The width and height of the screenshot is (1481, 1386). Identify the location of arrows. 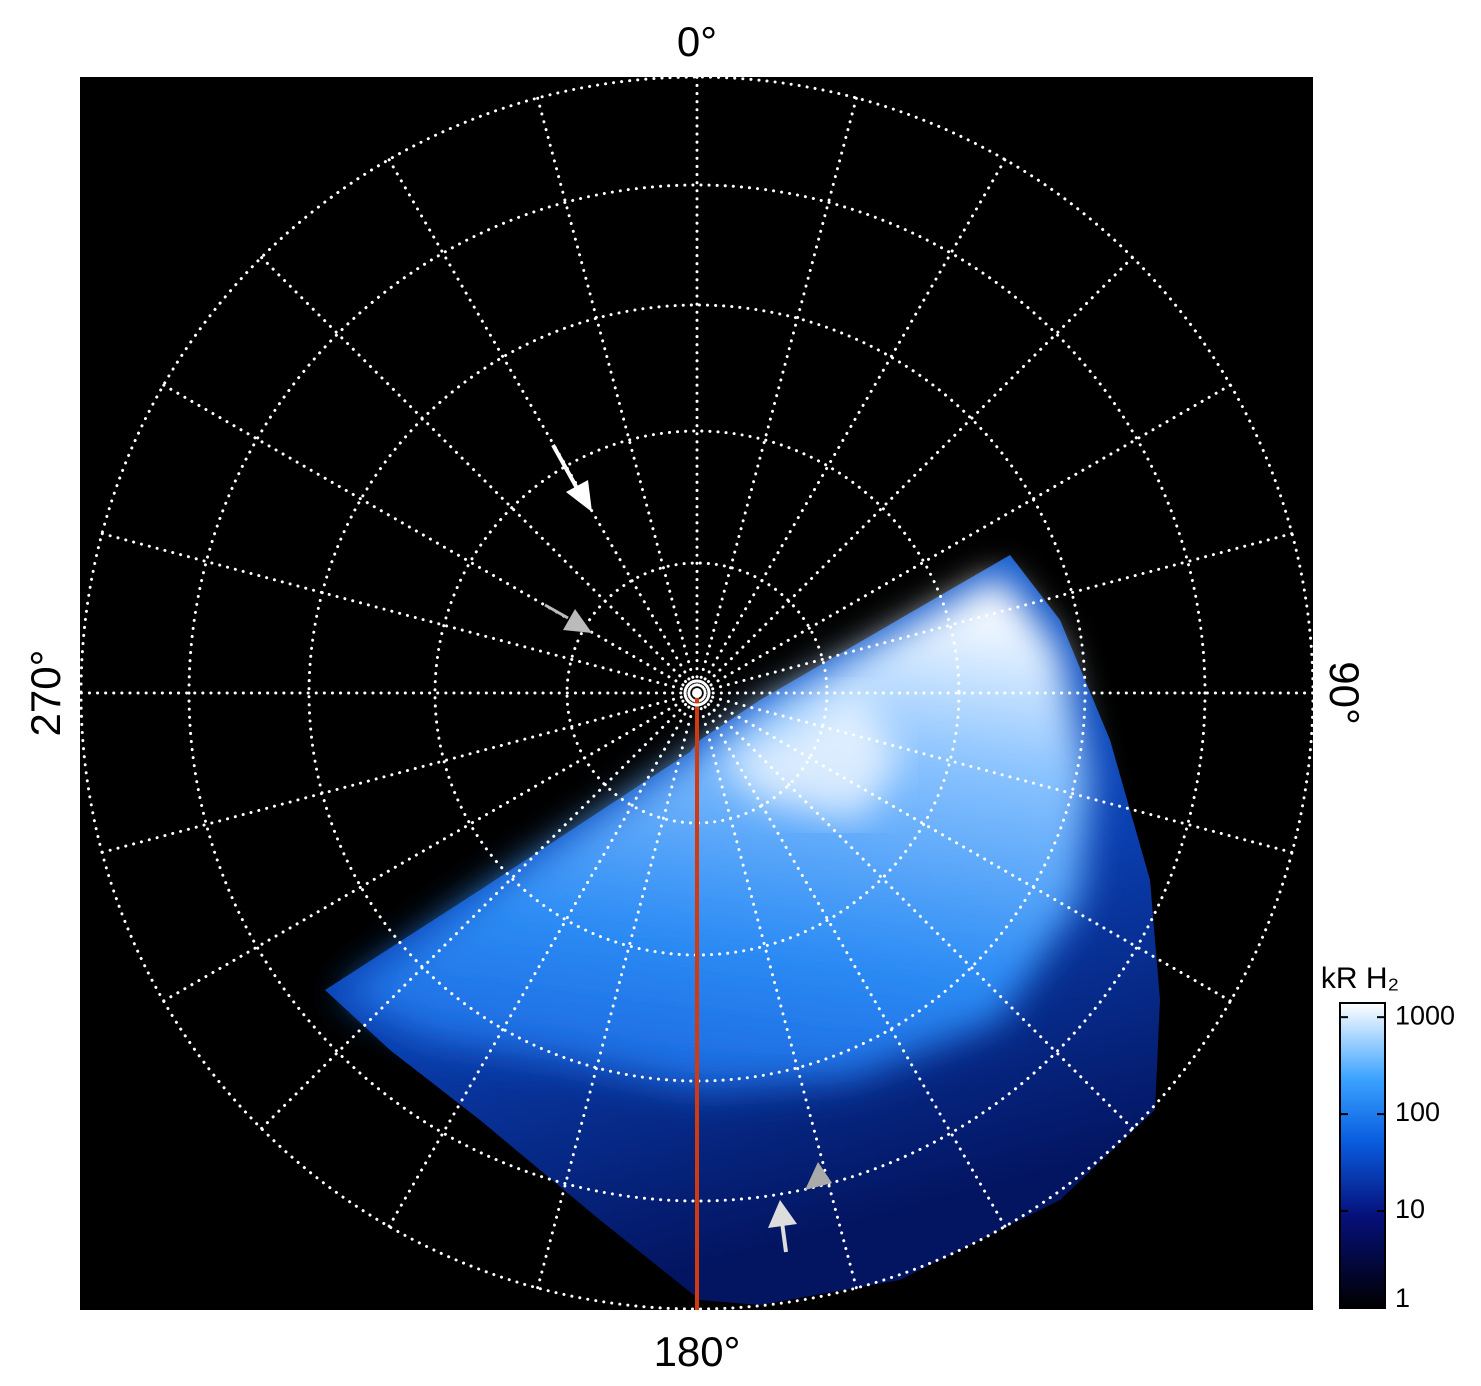
(688, 848).